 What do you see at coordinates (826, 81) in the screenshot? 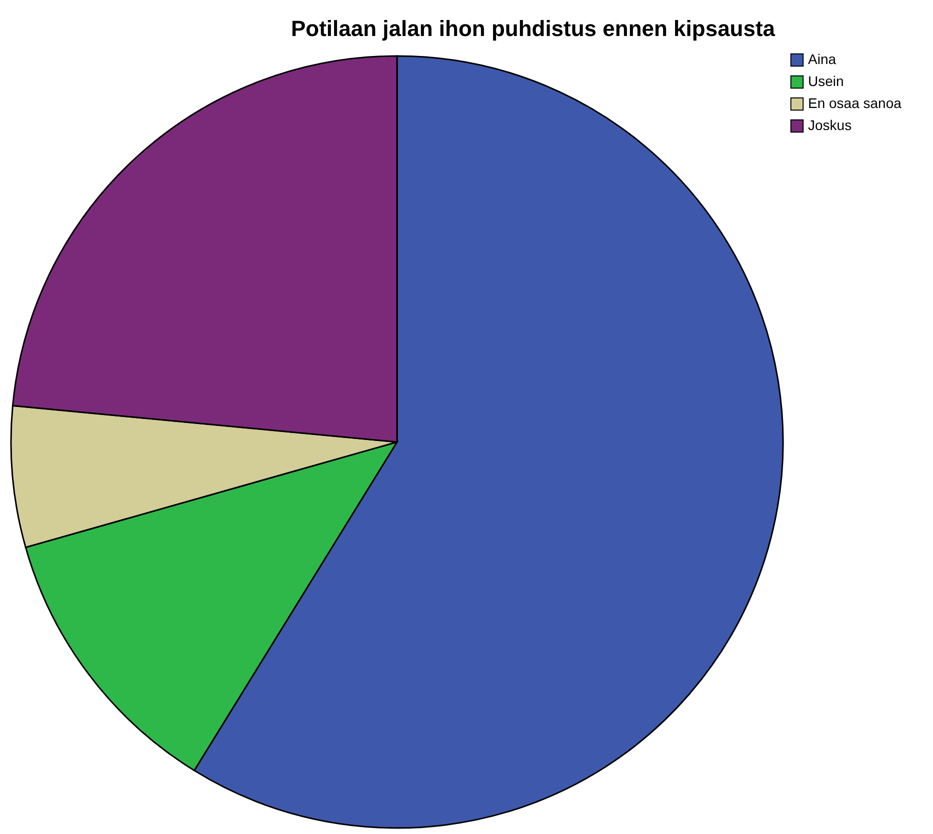
I see `legend-label: Usein` at bounding box center [826, 81].